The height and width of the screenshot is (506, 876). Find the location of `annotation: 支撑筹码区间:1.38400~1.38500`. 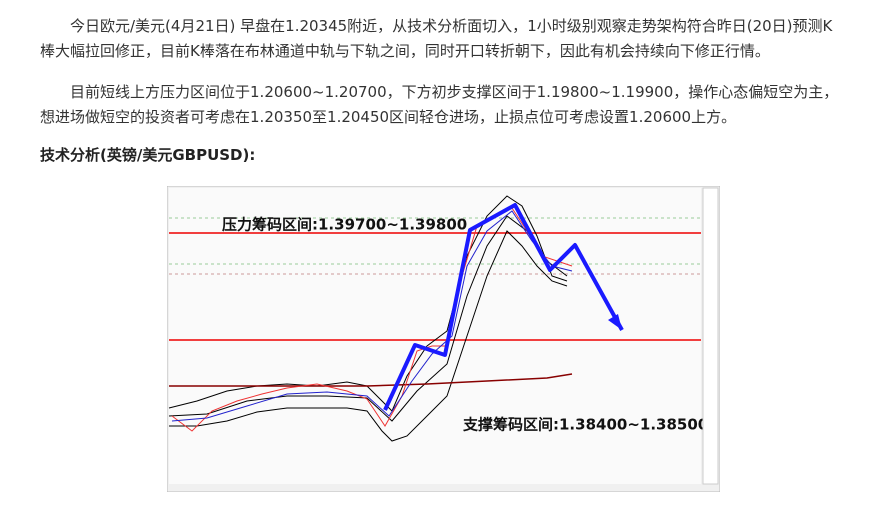

annotation: 支撑筹码区间:1.38400~1.38500 is located at coordinates (585, 425).